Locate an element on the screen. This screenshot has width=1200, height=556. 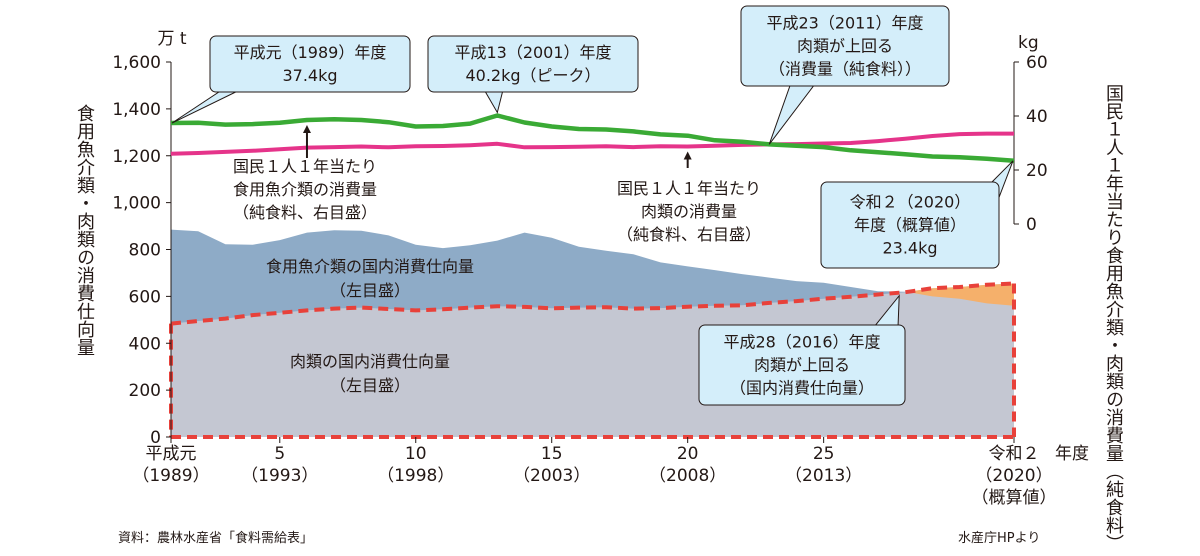
callout-2020-box is located at coordinates (910, 225).